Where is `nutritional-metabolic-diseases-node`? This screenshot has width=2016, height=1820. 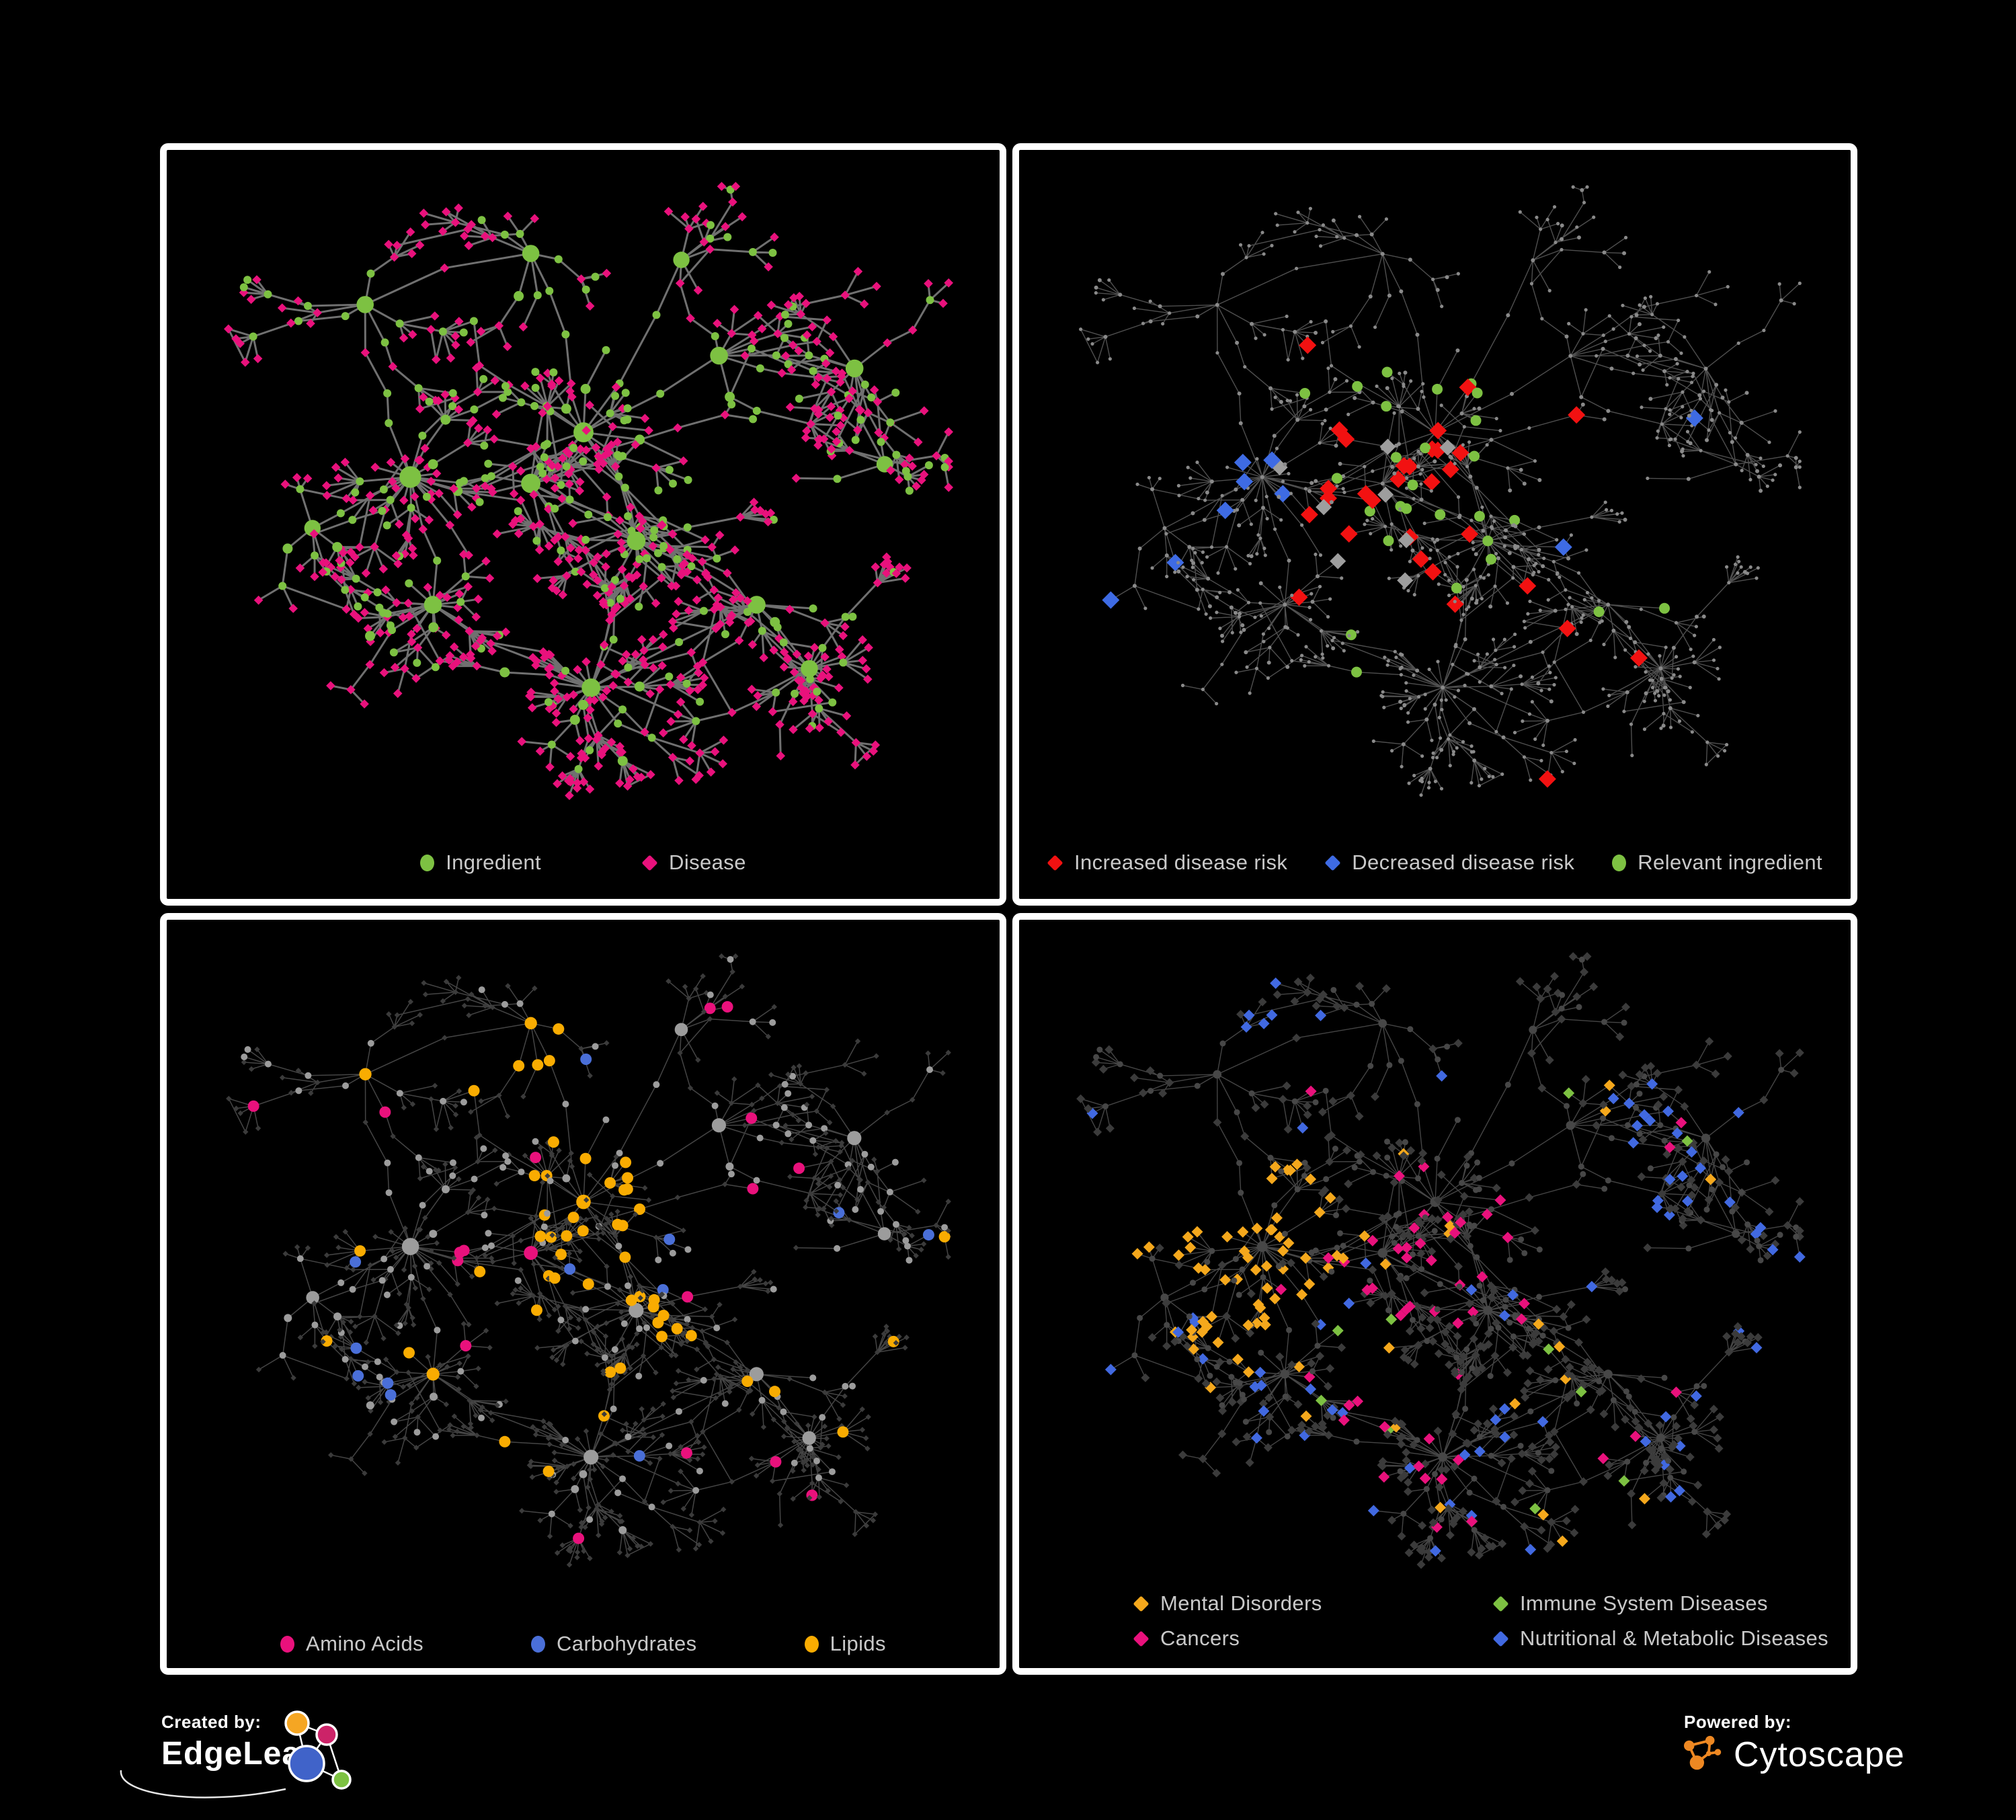
nutritional-metabolic-diseases-node is located at coordinates (1773, 1250).